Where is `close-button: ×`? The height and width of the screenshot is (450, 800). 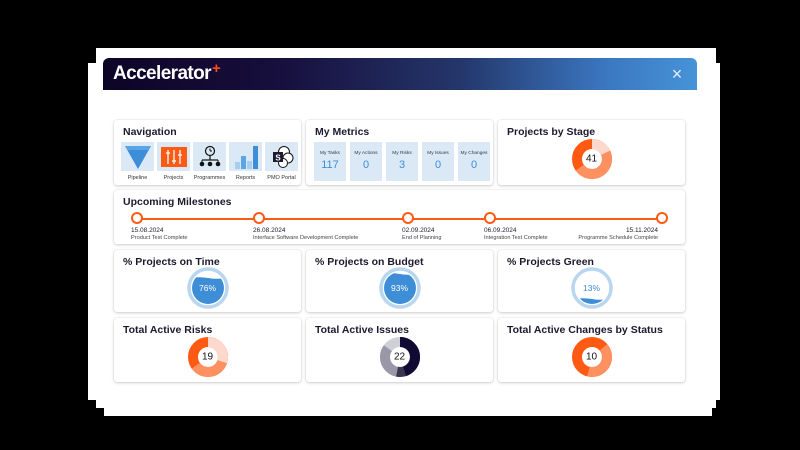 close-button: × is located at coordinates (677, 74).